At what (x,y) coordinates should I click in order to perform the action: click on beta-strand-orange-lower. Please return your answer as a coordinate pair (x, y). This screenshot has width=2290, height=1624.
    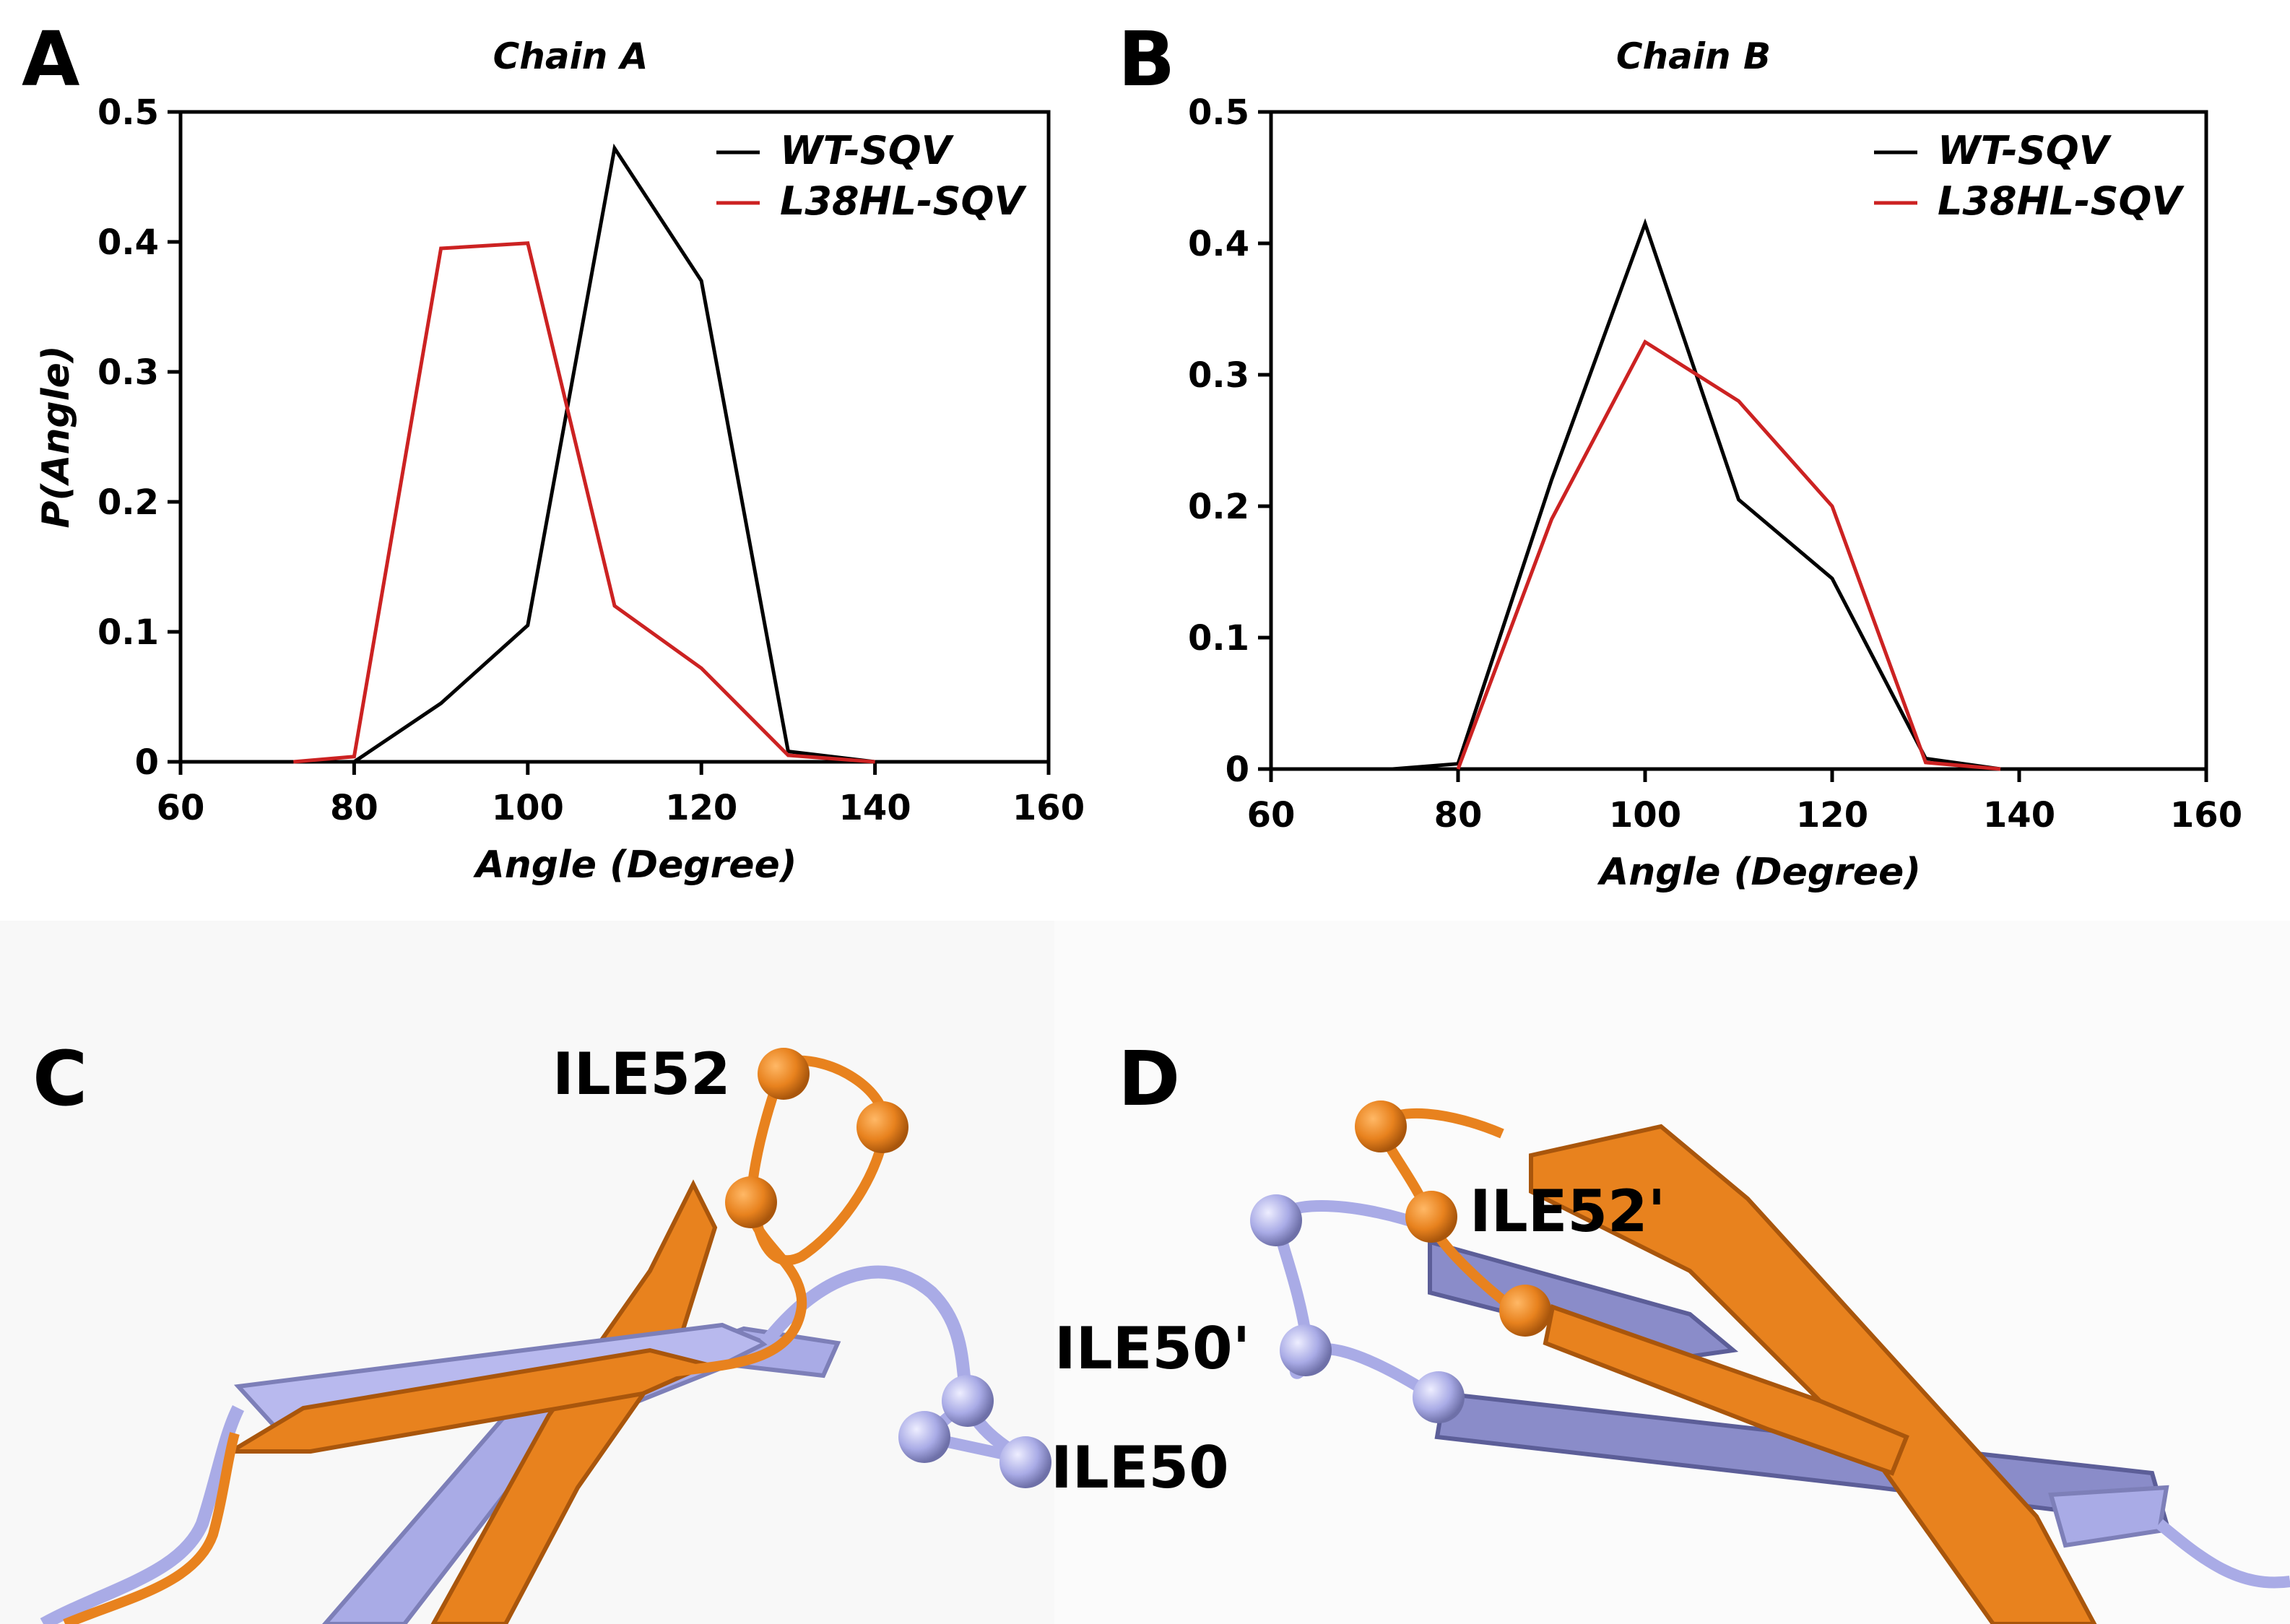
    Looking at the image, I should click on (1726, 1390).